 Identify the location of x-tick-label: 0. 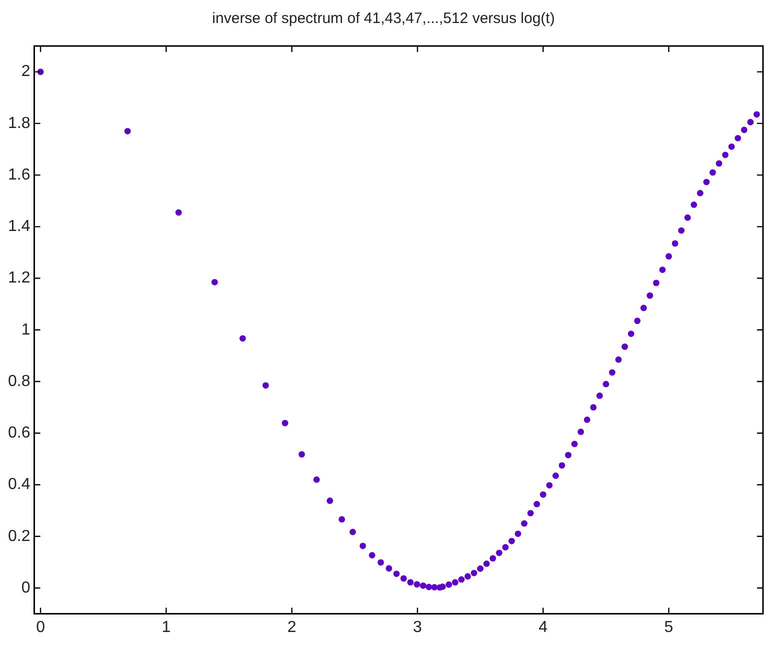
(41, 627).